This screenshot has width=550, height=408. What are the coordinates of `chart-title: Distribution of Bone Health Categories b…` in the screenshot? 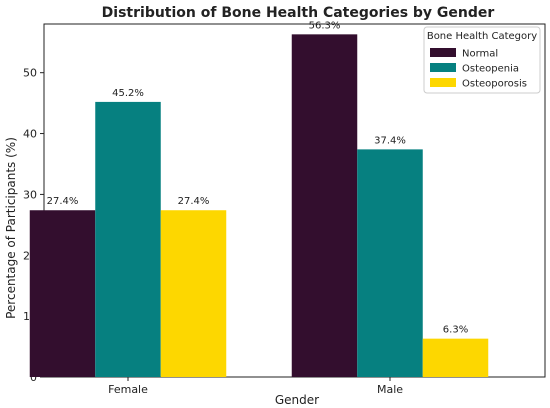 It's located at (298, 13).